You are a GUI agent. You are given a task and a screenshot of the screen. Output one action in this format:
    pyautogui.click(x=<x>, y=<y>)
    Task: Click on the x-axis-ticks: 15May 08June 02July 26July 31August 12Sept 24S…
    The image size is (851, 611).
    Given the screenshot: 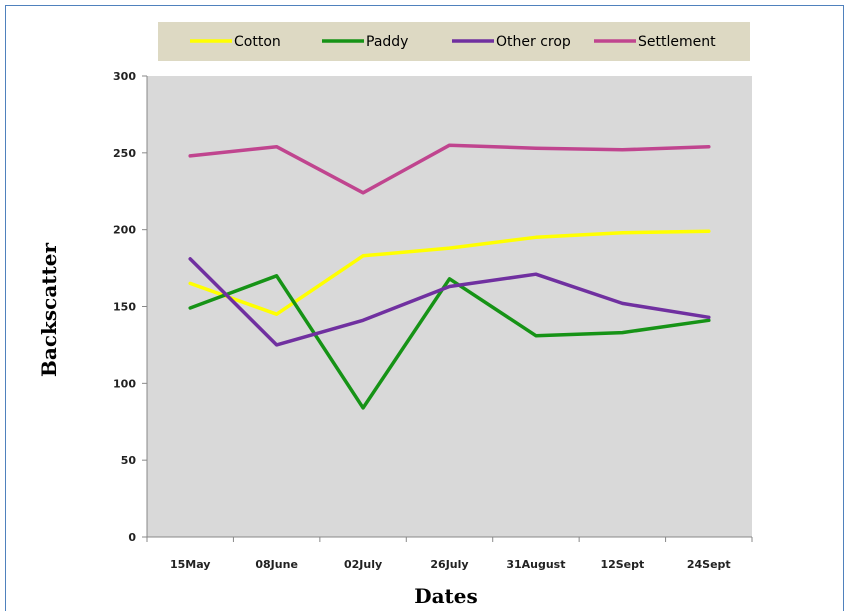 What is the action you would take?
    pyautogui.click(x=449, y=554)
    